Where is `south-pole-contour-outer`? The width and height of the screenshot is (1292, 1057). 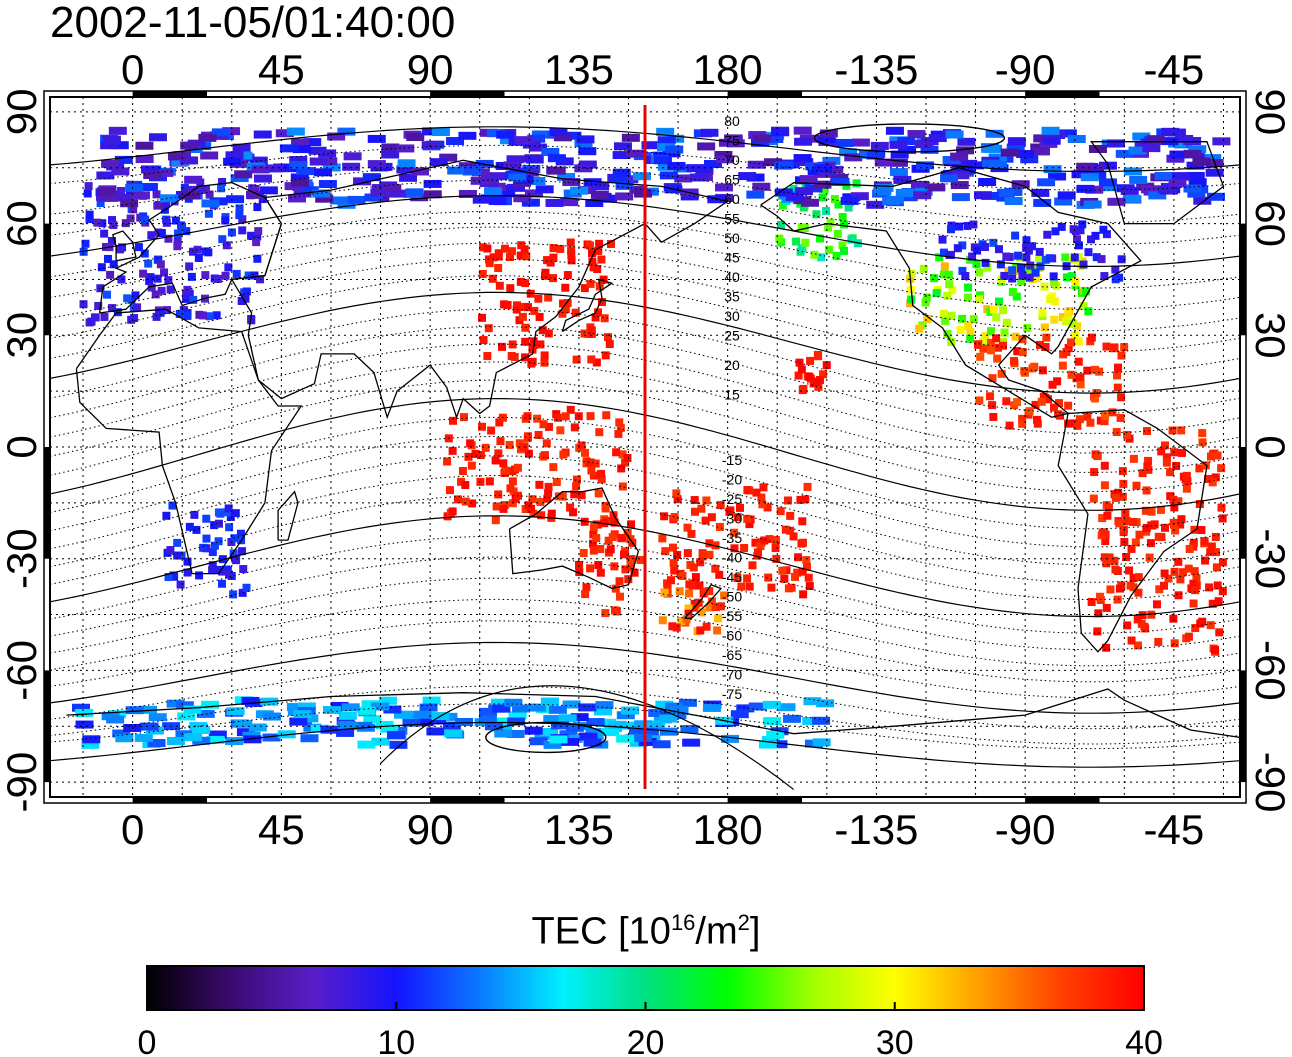
south-pole-contour-outer is located at coordinates (587, 738).